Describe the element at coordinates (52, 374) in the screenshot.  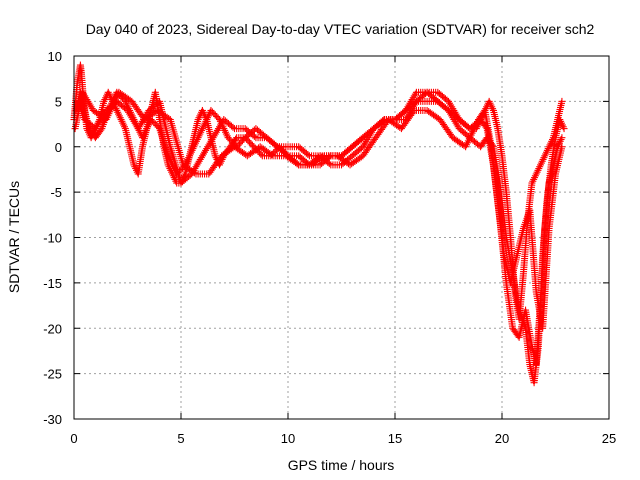
I see `y-tick-label: -25` at that location.